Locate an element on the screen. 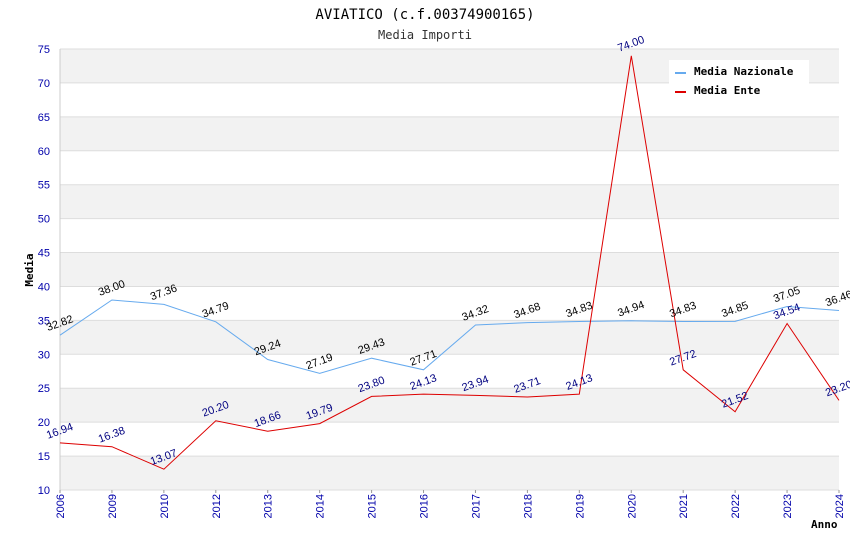 The width and height of the screenshot is (850, 550). x-tick-label: 2014 is located at coordinates (321, 506).